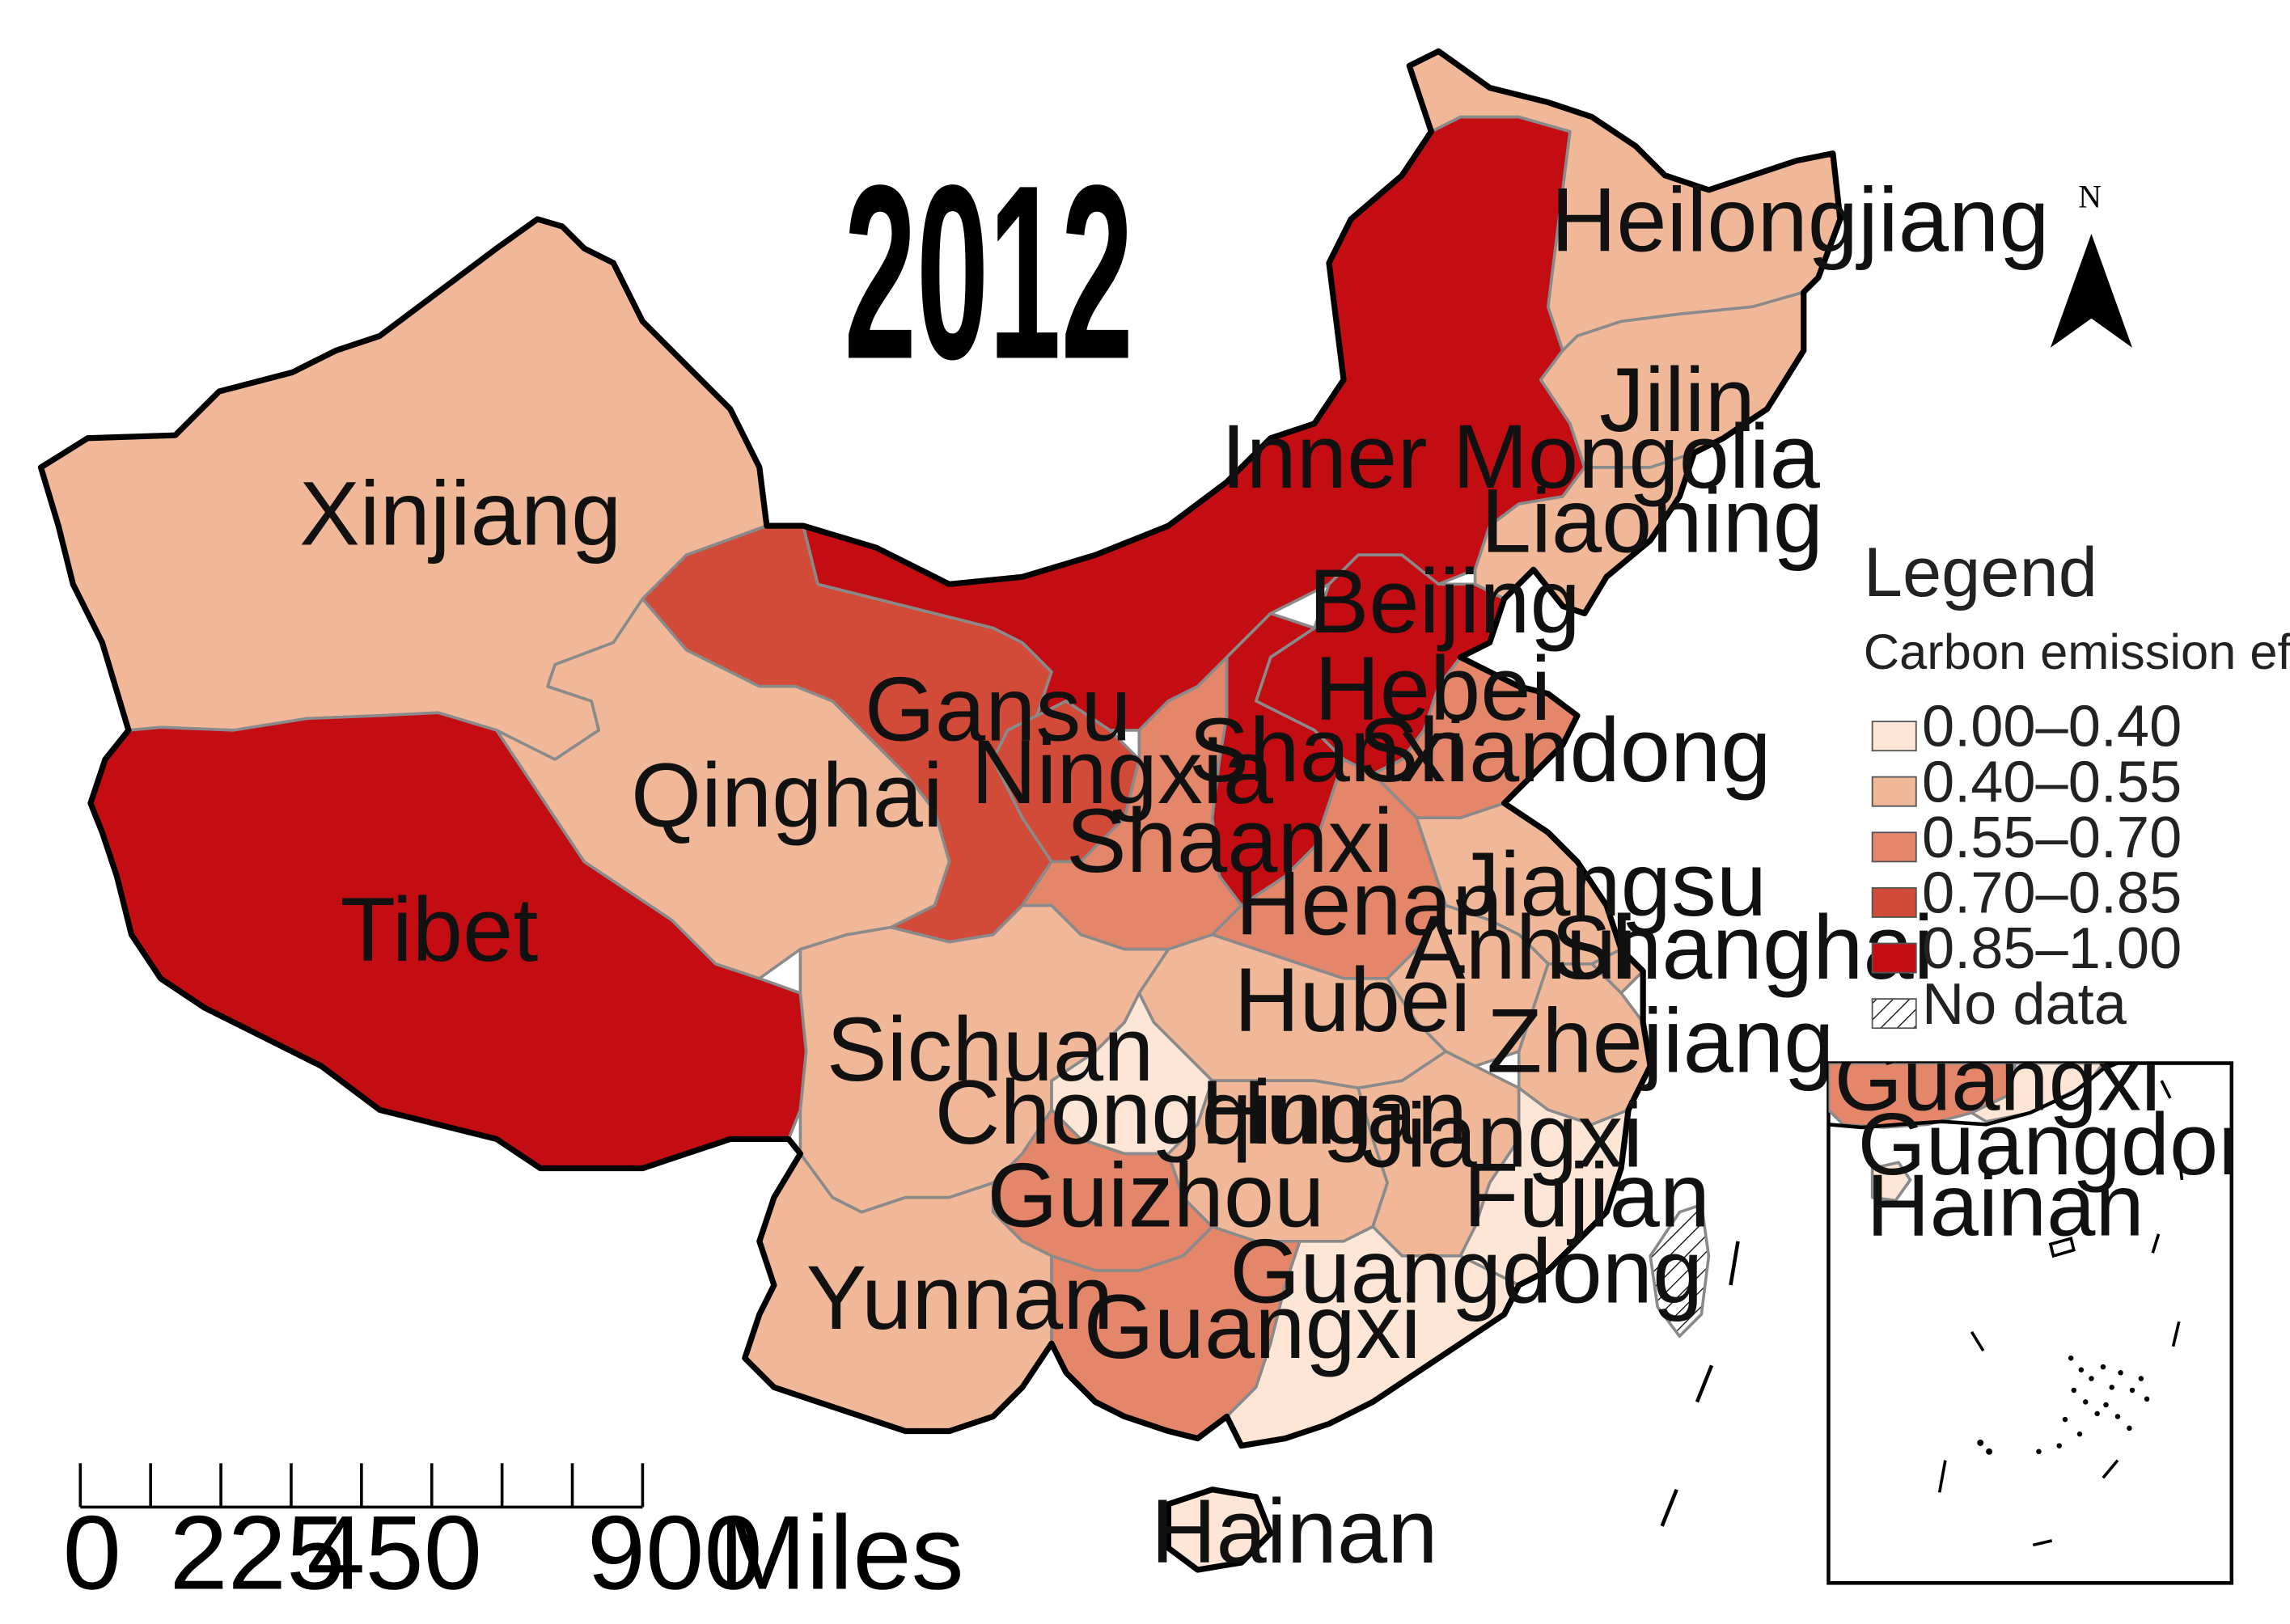  I want to click on label-yunnan: Yunnan, so click(960, 1297).